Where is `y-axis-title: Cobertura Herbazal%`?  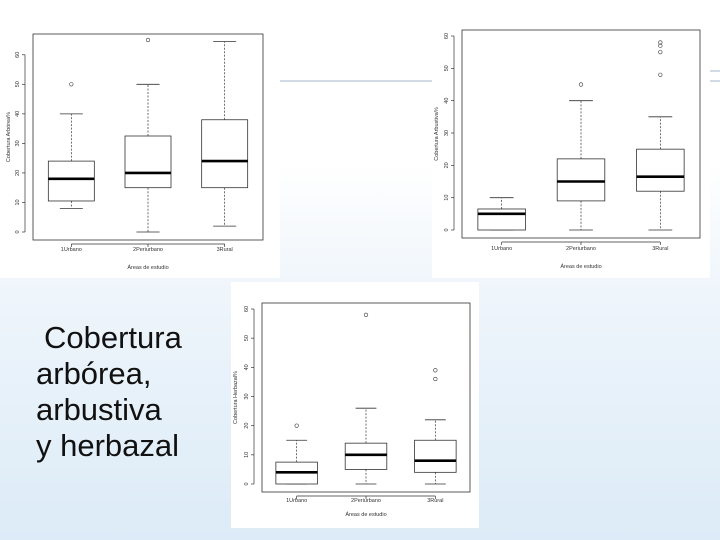 y-axis-title: Cobertura Herbazal% is located at coordinates (236, 397).